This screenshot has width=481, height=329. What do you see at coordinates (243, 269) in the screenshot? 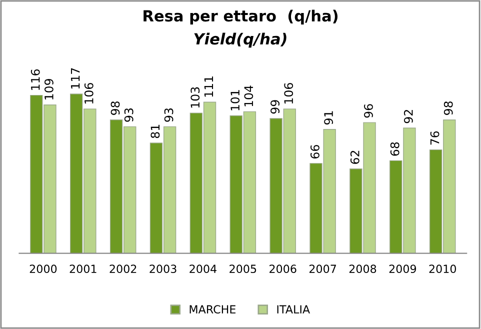
I see `x-tick-label: 2005` at bounding box center [243, 269].